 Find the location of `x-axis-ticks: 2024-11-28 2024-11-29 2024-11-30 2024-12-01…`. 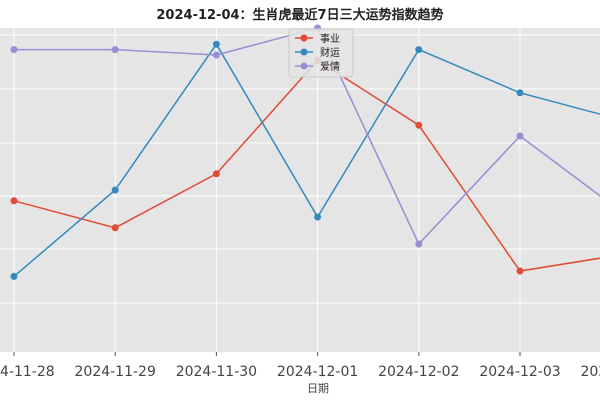

x-axis-ticks: 2024-11-28 2024-11-29 2024-11-30 2024-12-01… is located at coordinates (300, 366).